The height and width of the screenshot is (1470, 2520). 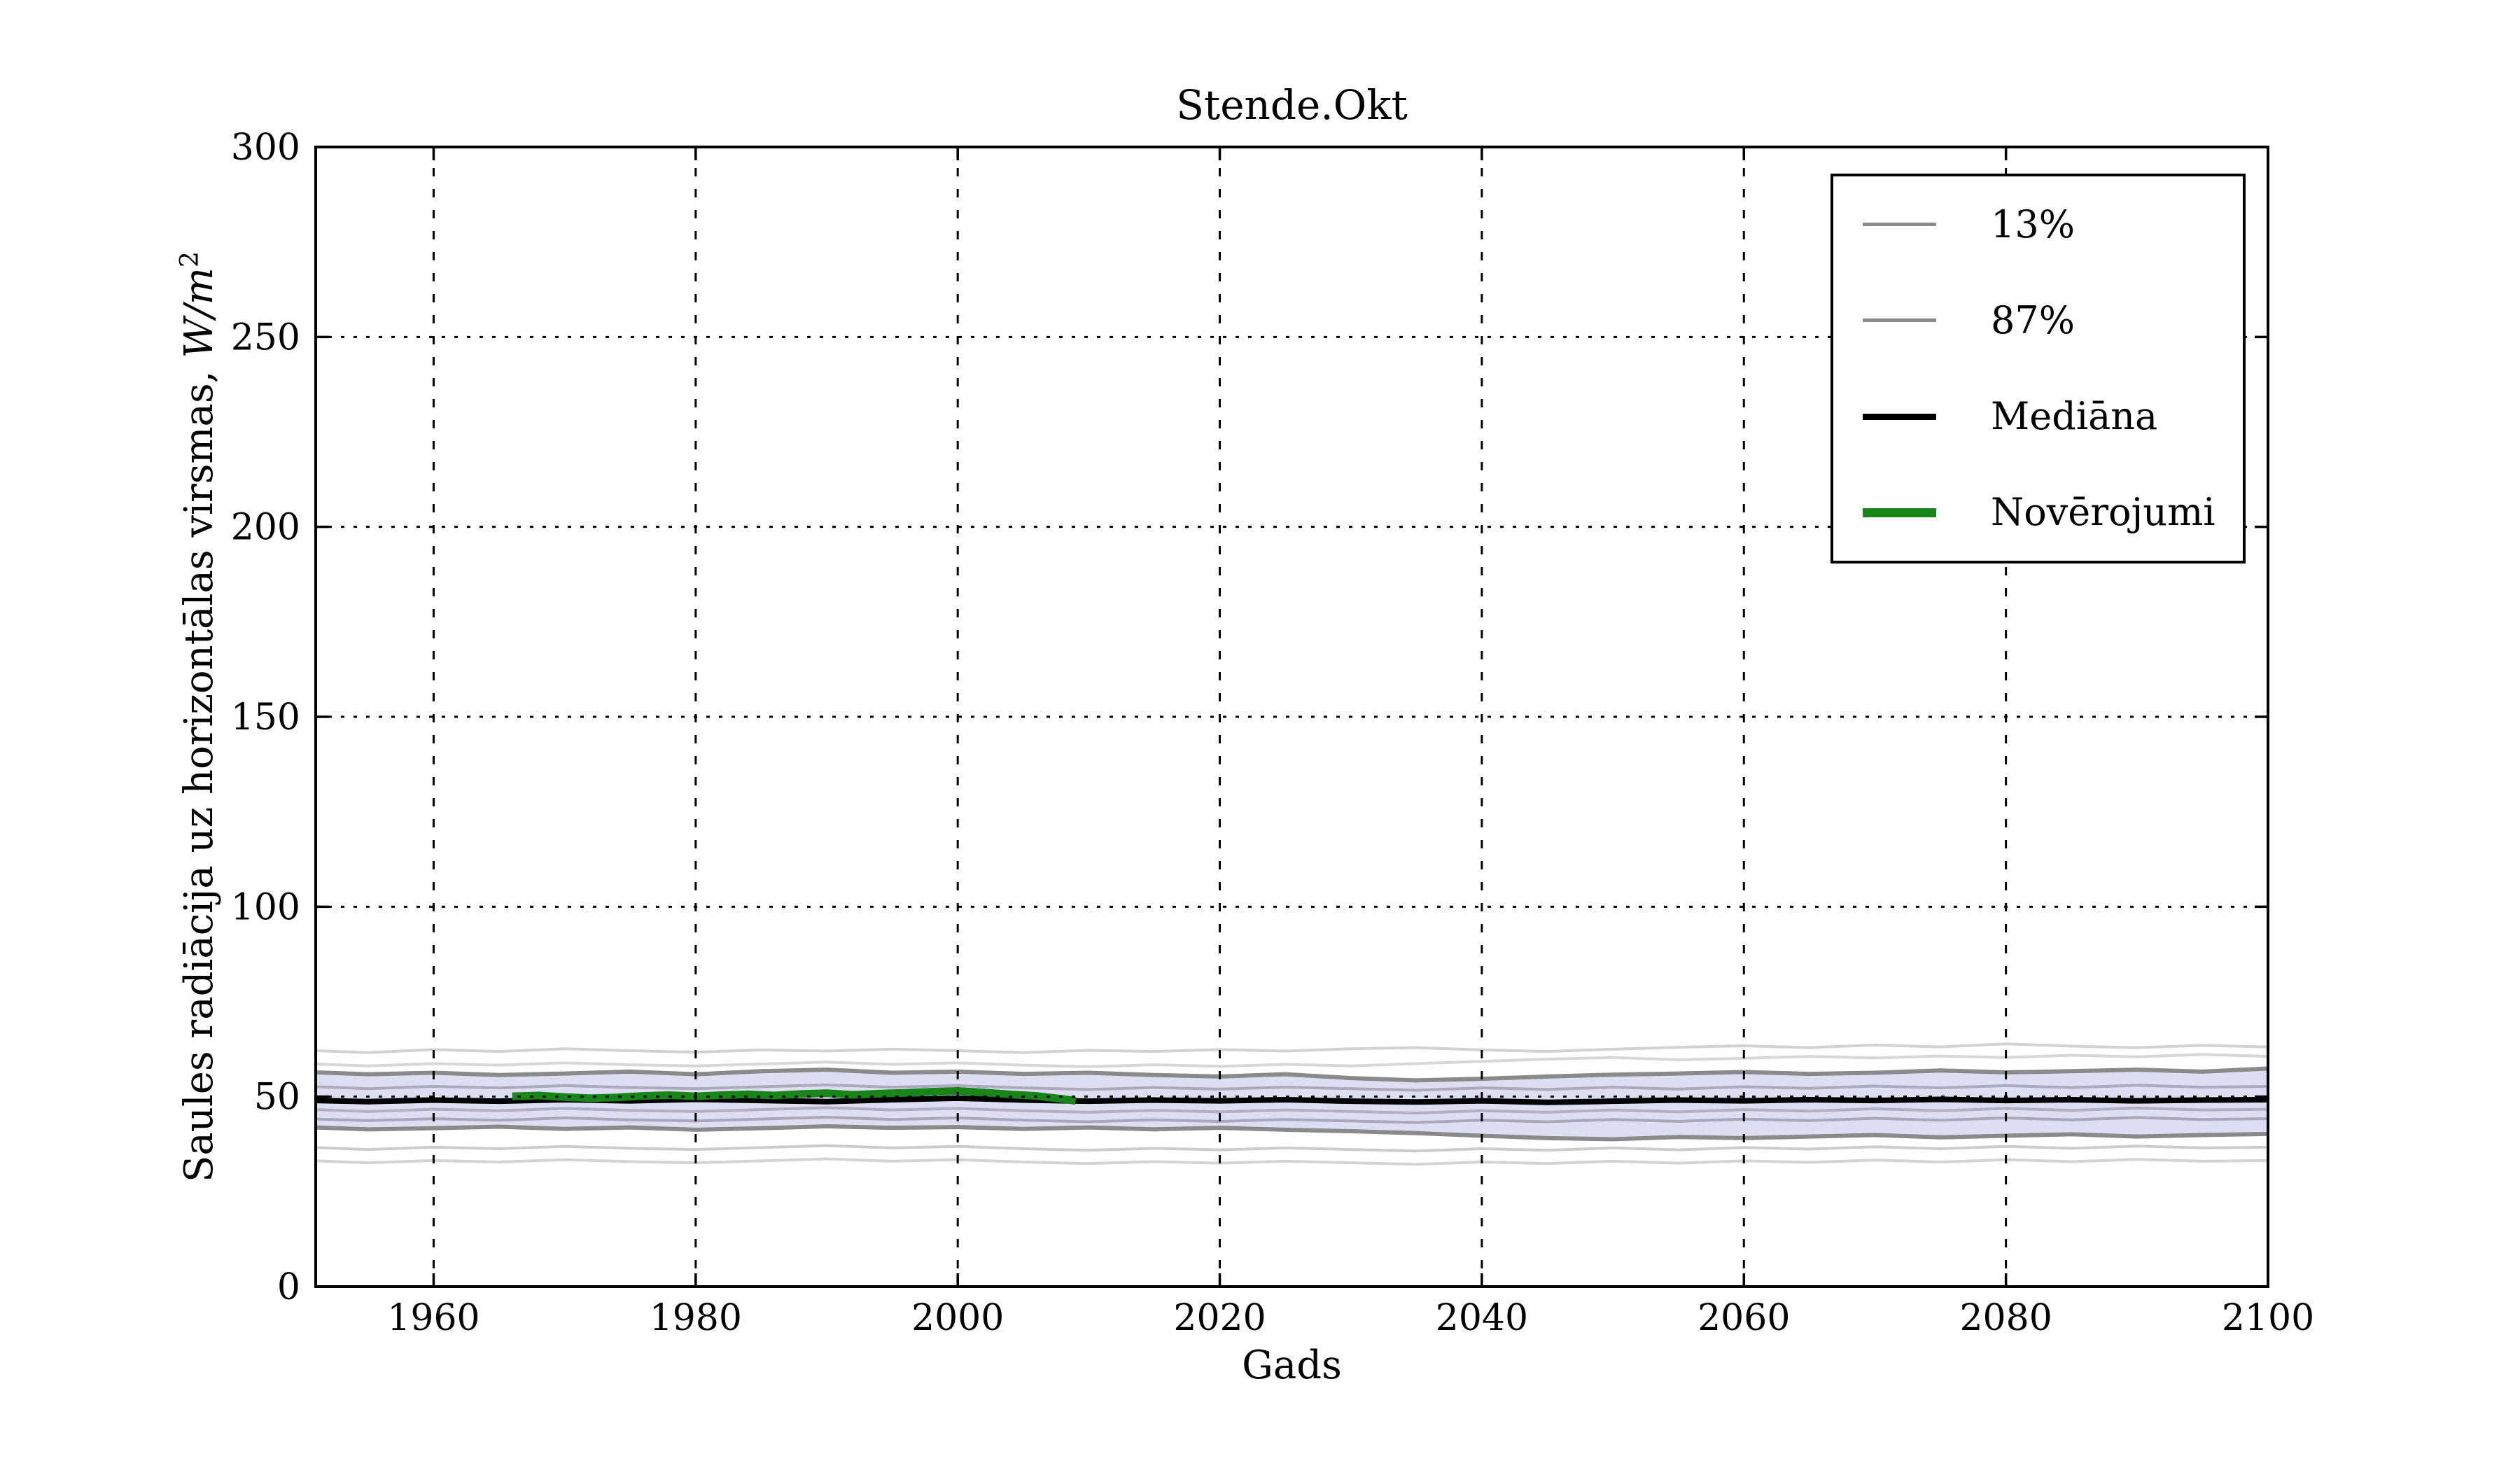 I want to click on legend-label: Mediāna, so click(x=2074, y=416).